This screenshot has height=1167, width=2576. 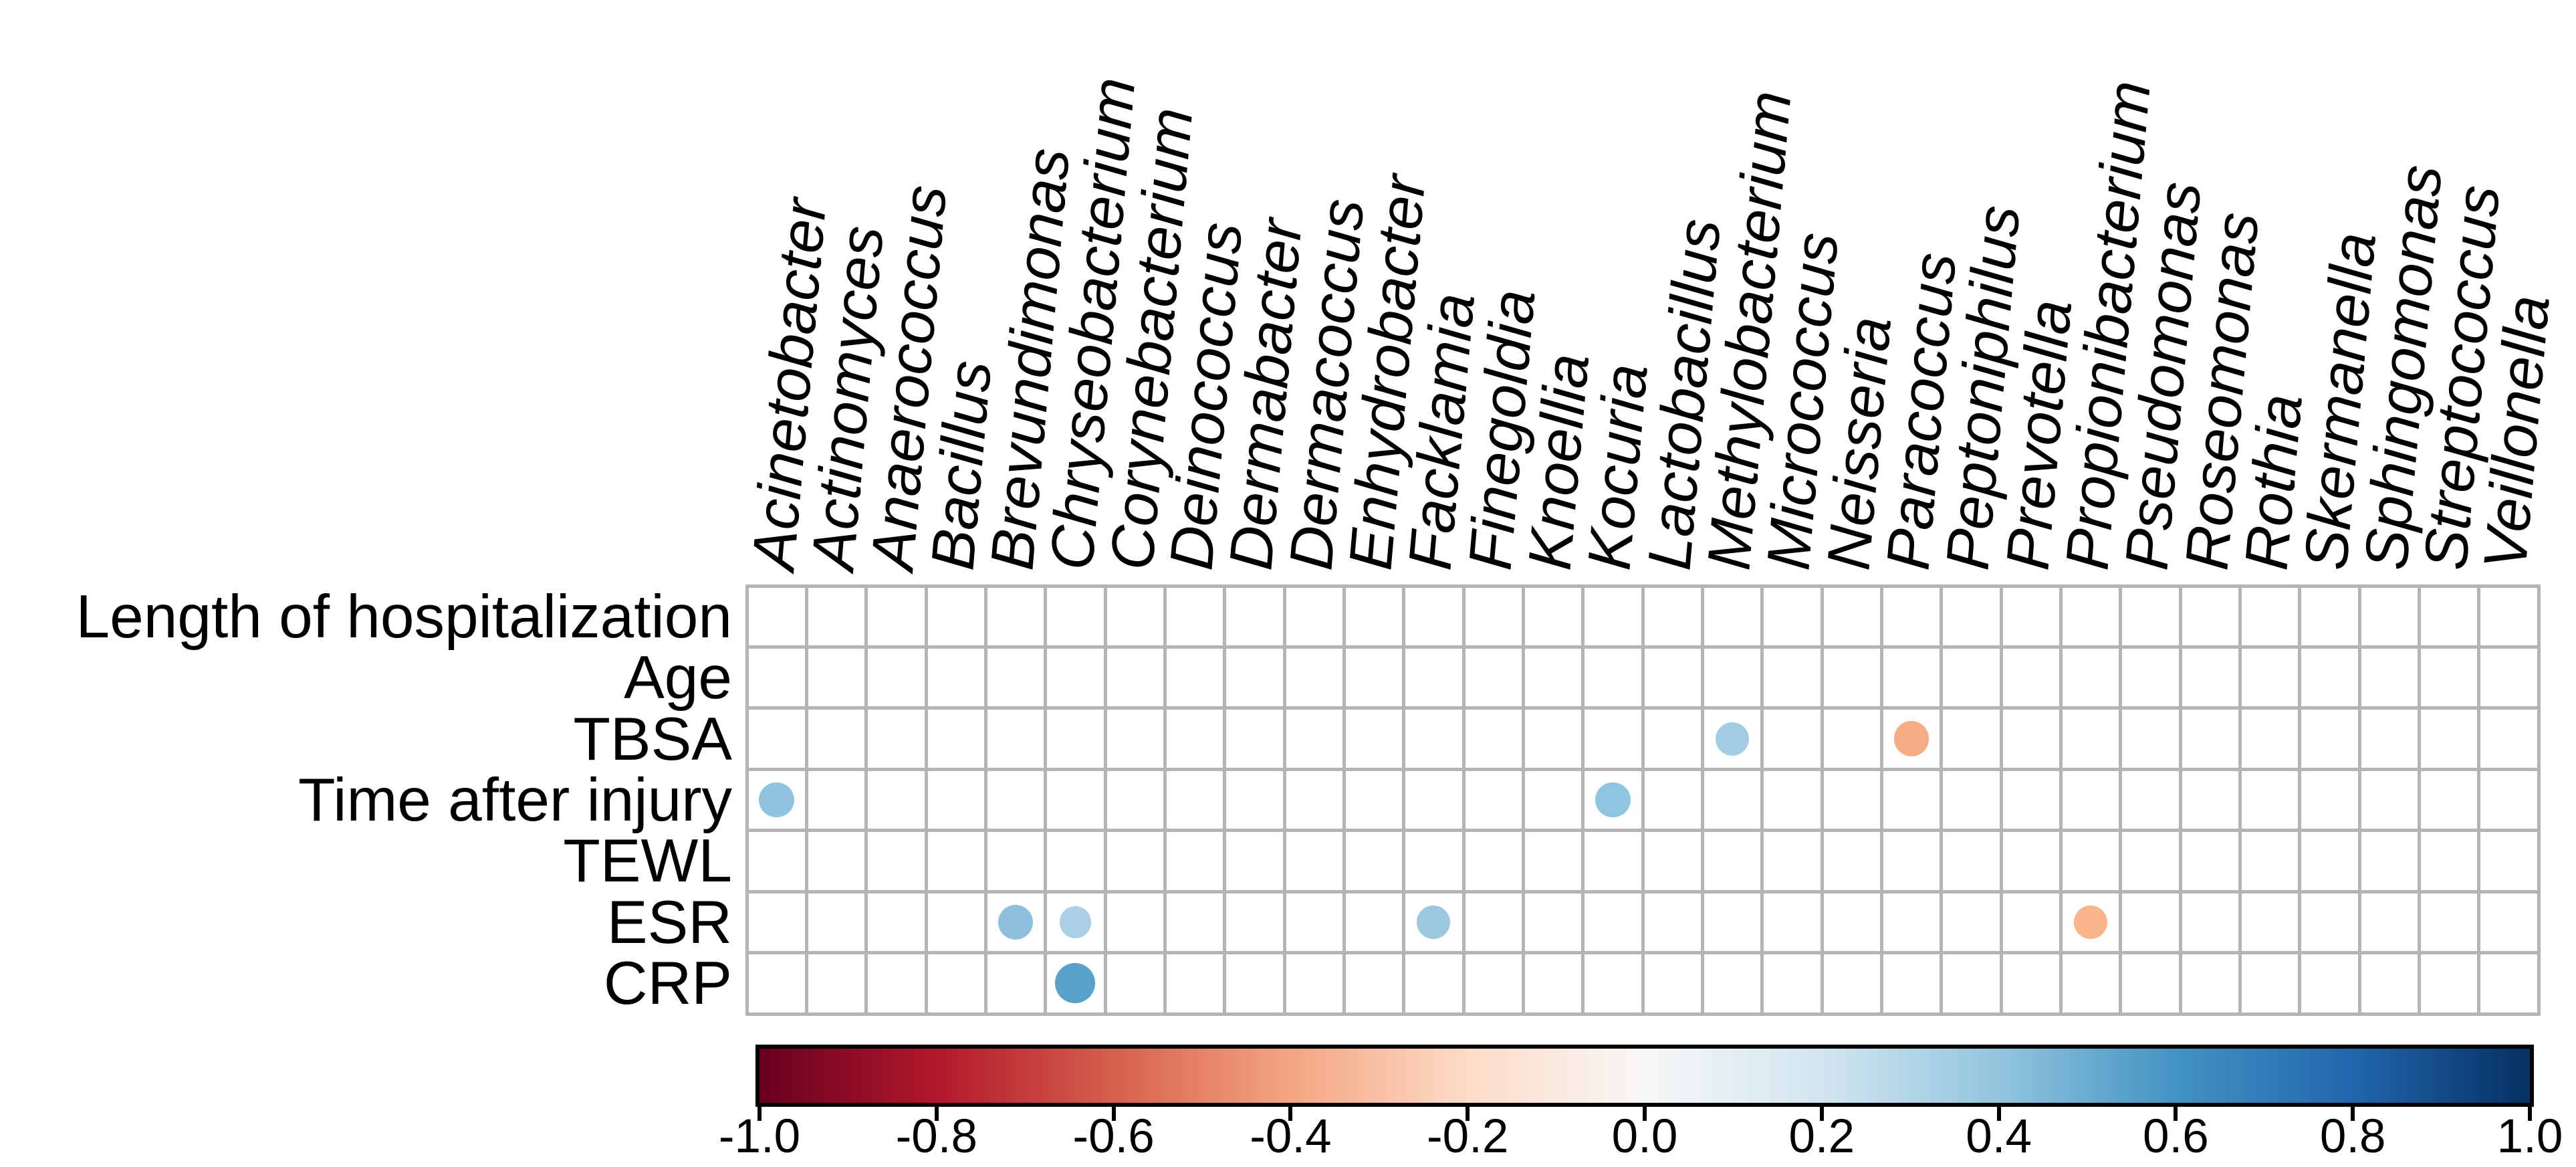 What do you see at coordinates (667, 984) in the screenshot?
I see `row-label: CRP` at bounding box center [667, 984].